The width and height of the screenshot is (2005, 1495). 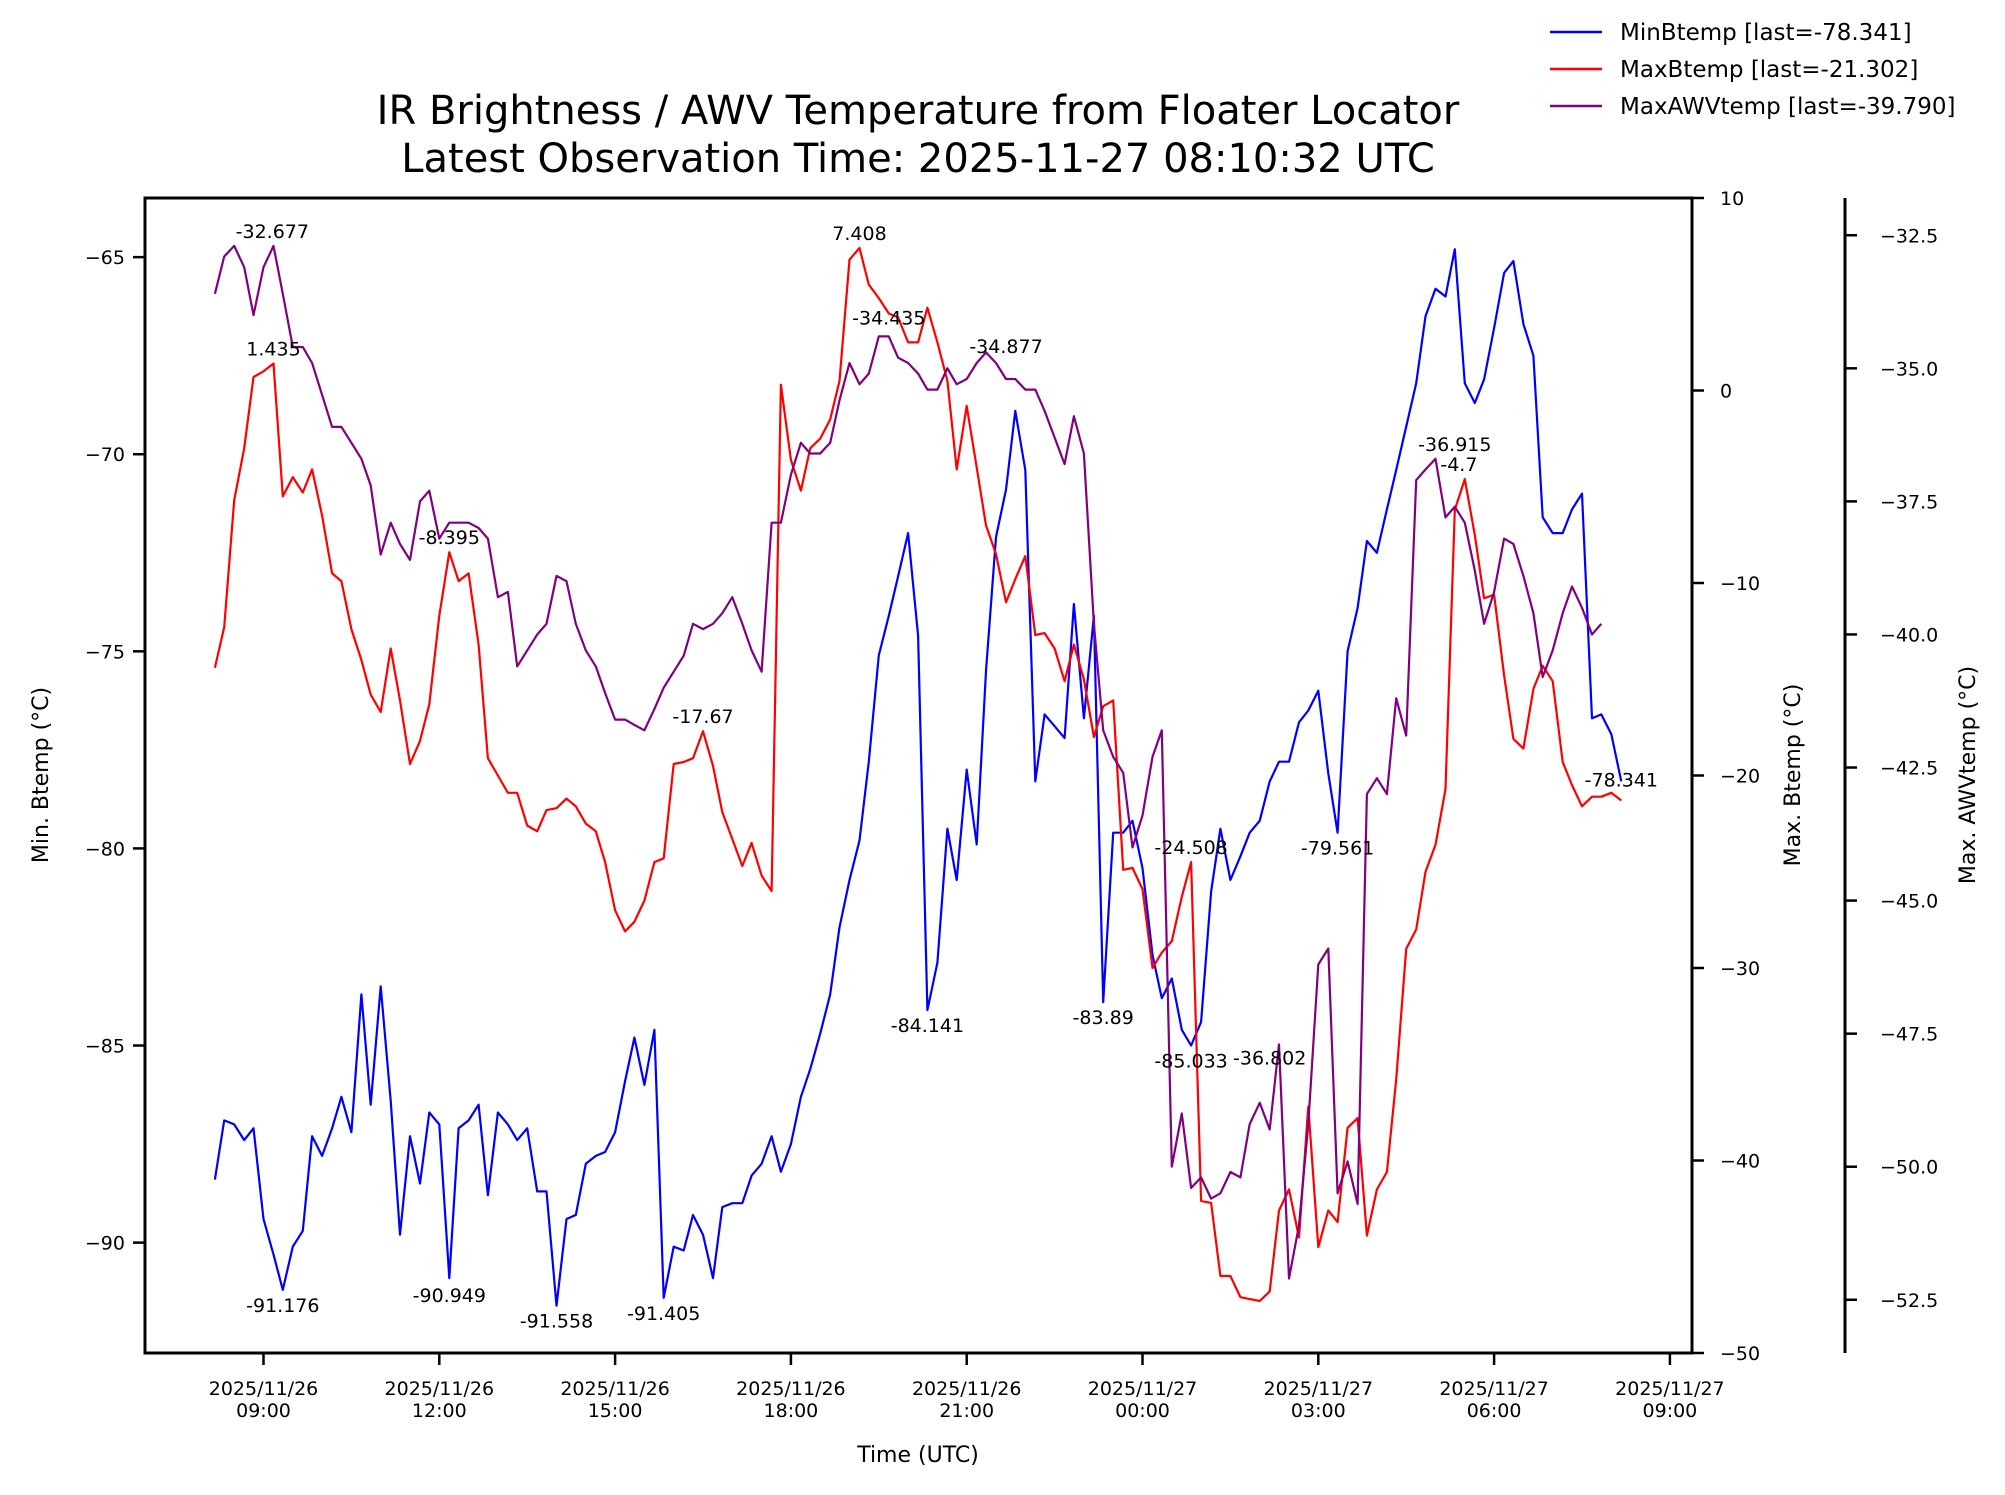 I want to click on x-tick-label: 2025/11/26 15:00, so click(x=615, y=1400).